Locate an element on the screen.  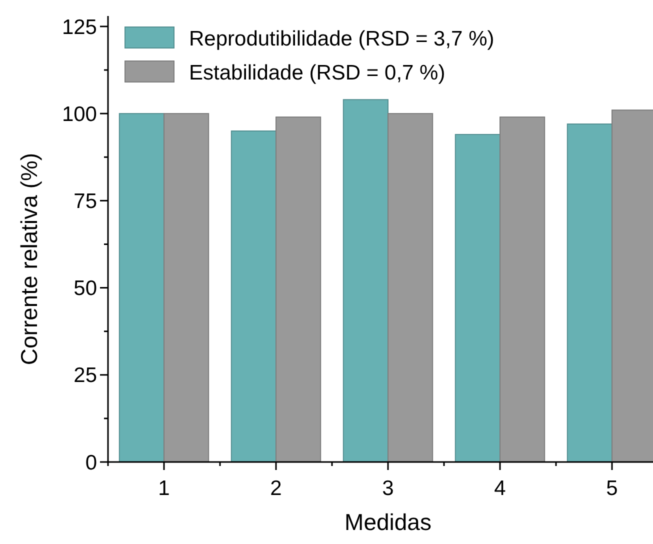
x-tick-label: 1 is located at coordinates (164, 488).